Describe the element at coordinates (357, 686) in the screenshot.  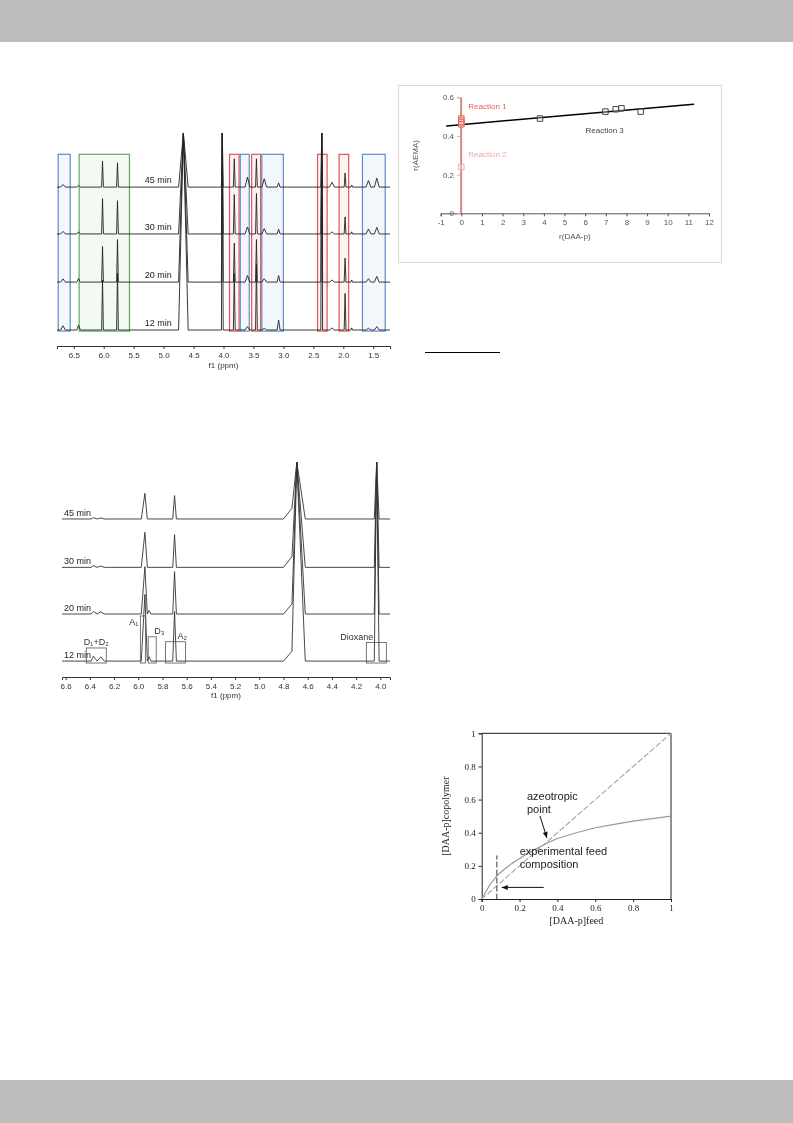
I see `x-tick-label: 4.2` at that location.